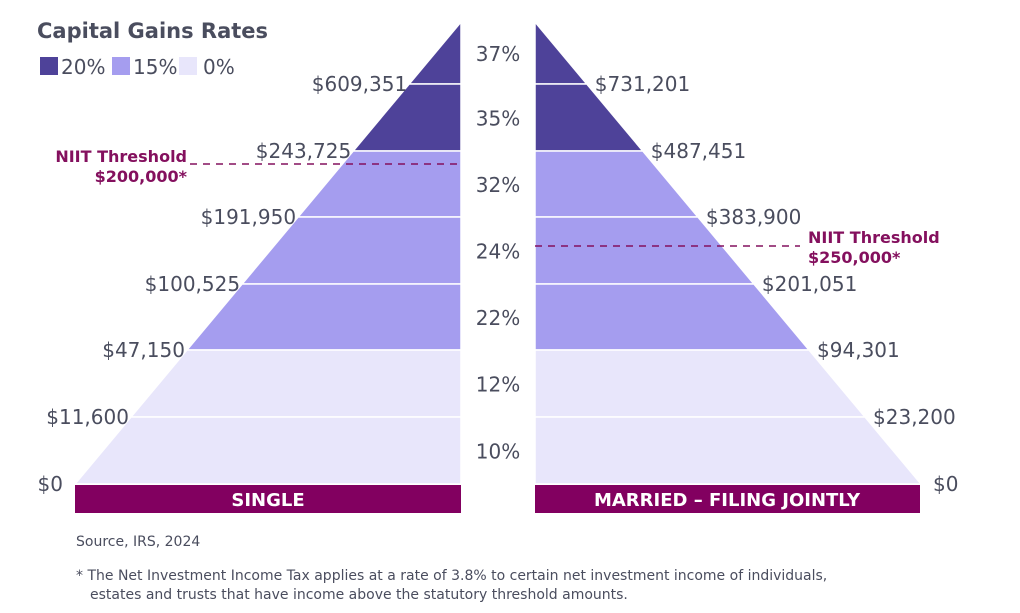 The height and width of the screenshot is (613, 1020). What do you see at coordinates (914, 417) in the screenshot?
I see `married-threshold: $23,200` at bounding box center [914, 417].